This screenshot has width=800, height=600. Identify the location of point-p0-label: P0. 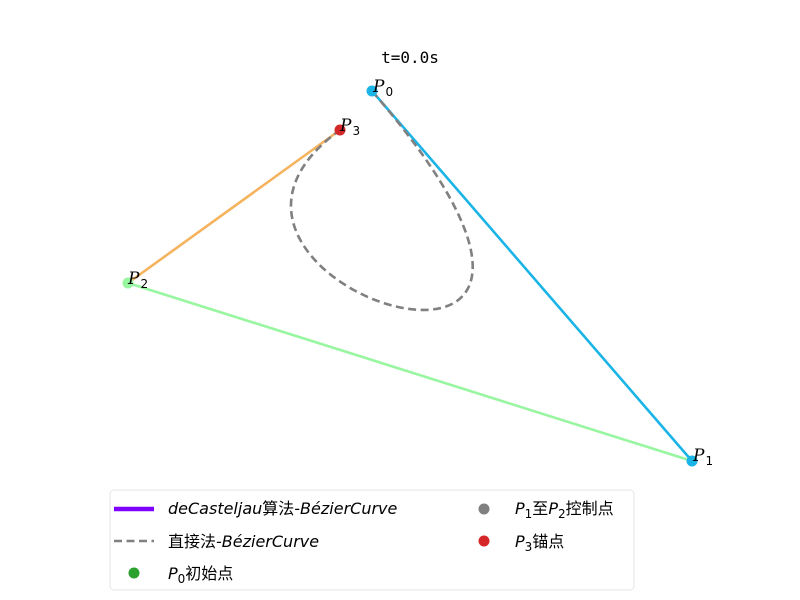
(382, 88).